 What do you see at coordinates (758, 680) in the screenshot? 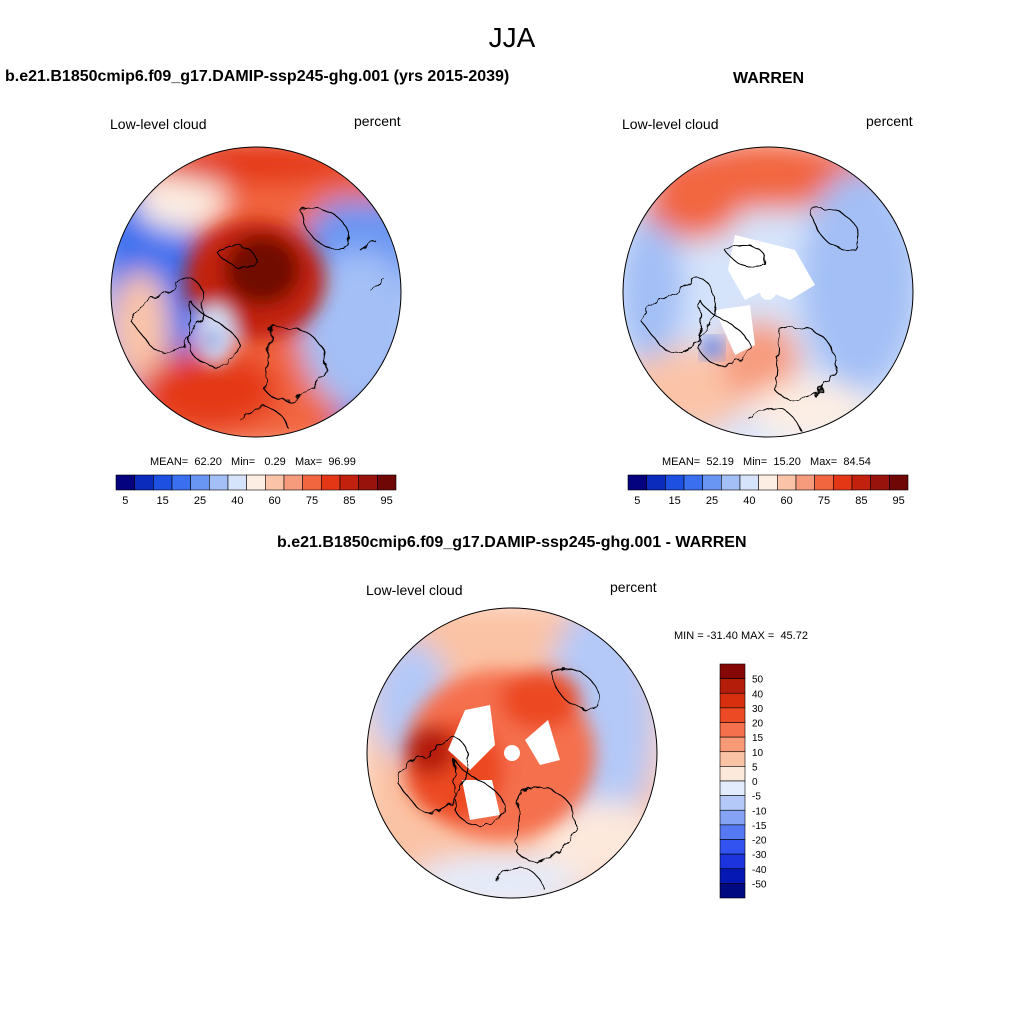
I see `colorbar-tick-label: 50` at bounding box center [758, 680].